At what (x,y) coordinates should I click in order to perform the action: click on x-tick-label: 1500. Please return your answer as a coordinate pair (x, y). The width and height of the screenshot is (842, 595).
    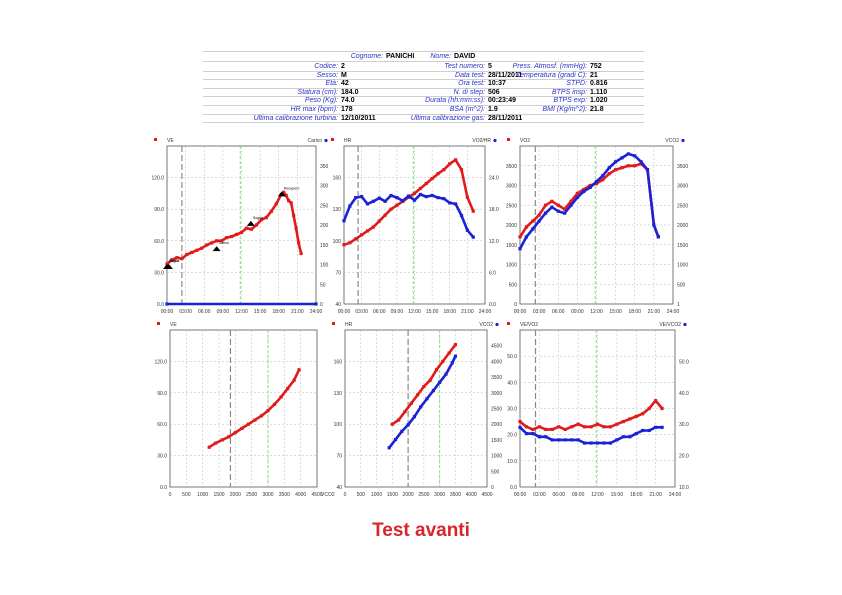
    Looking at the image, I should click on (392, 495).